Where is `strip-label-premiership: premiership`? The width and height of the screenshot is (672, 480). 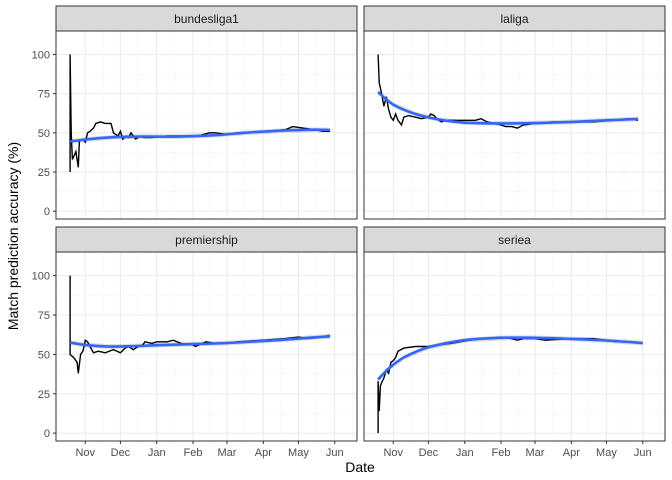
strip-label-premiership: premiership is located at coordinates (206, 240).